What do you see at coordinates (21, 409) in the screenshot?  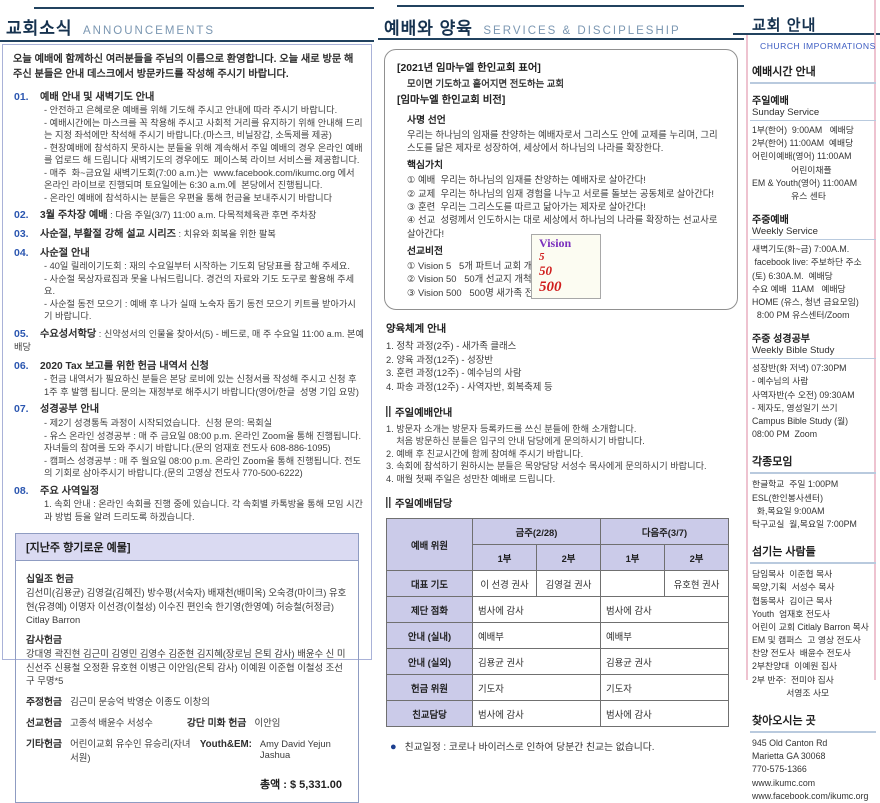 I see `item-number: 07.` at bounding box center [21, 409].